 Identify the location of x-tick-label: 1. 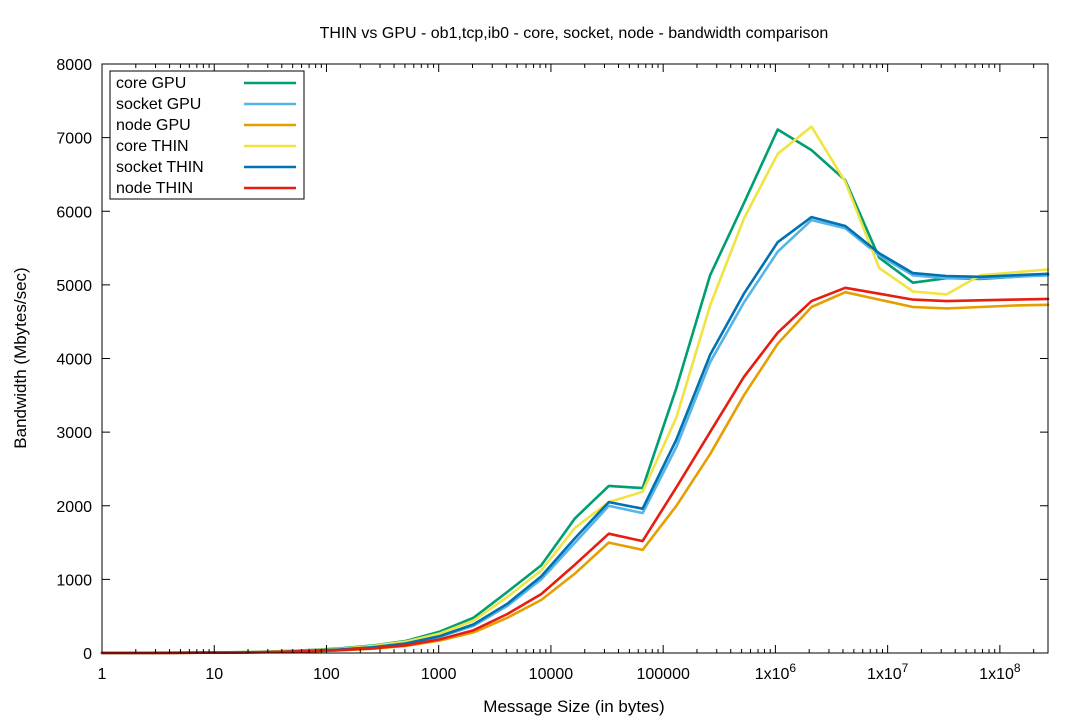
(102, 674).